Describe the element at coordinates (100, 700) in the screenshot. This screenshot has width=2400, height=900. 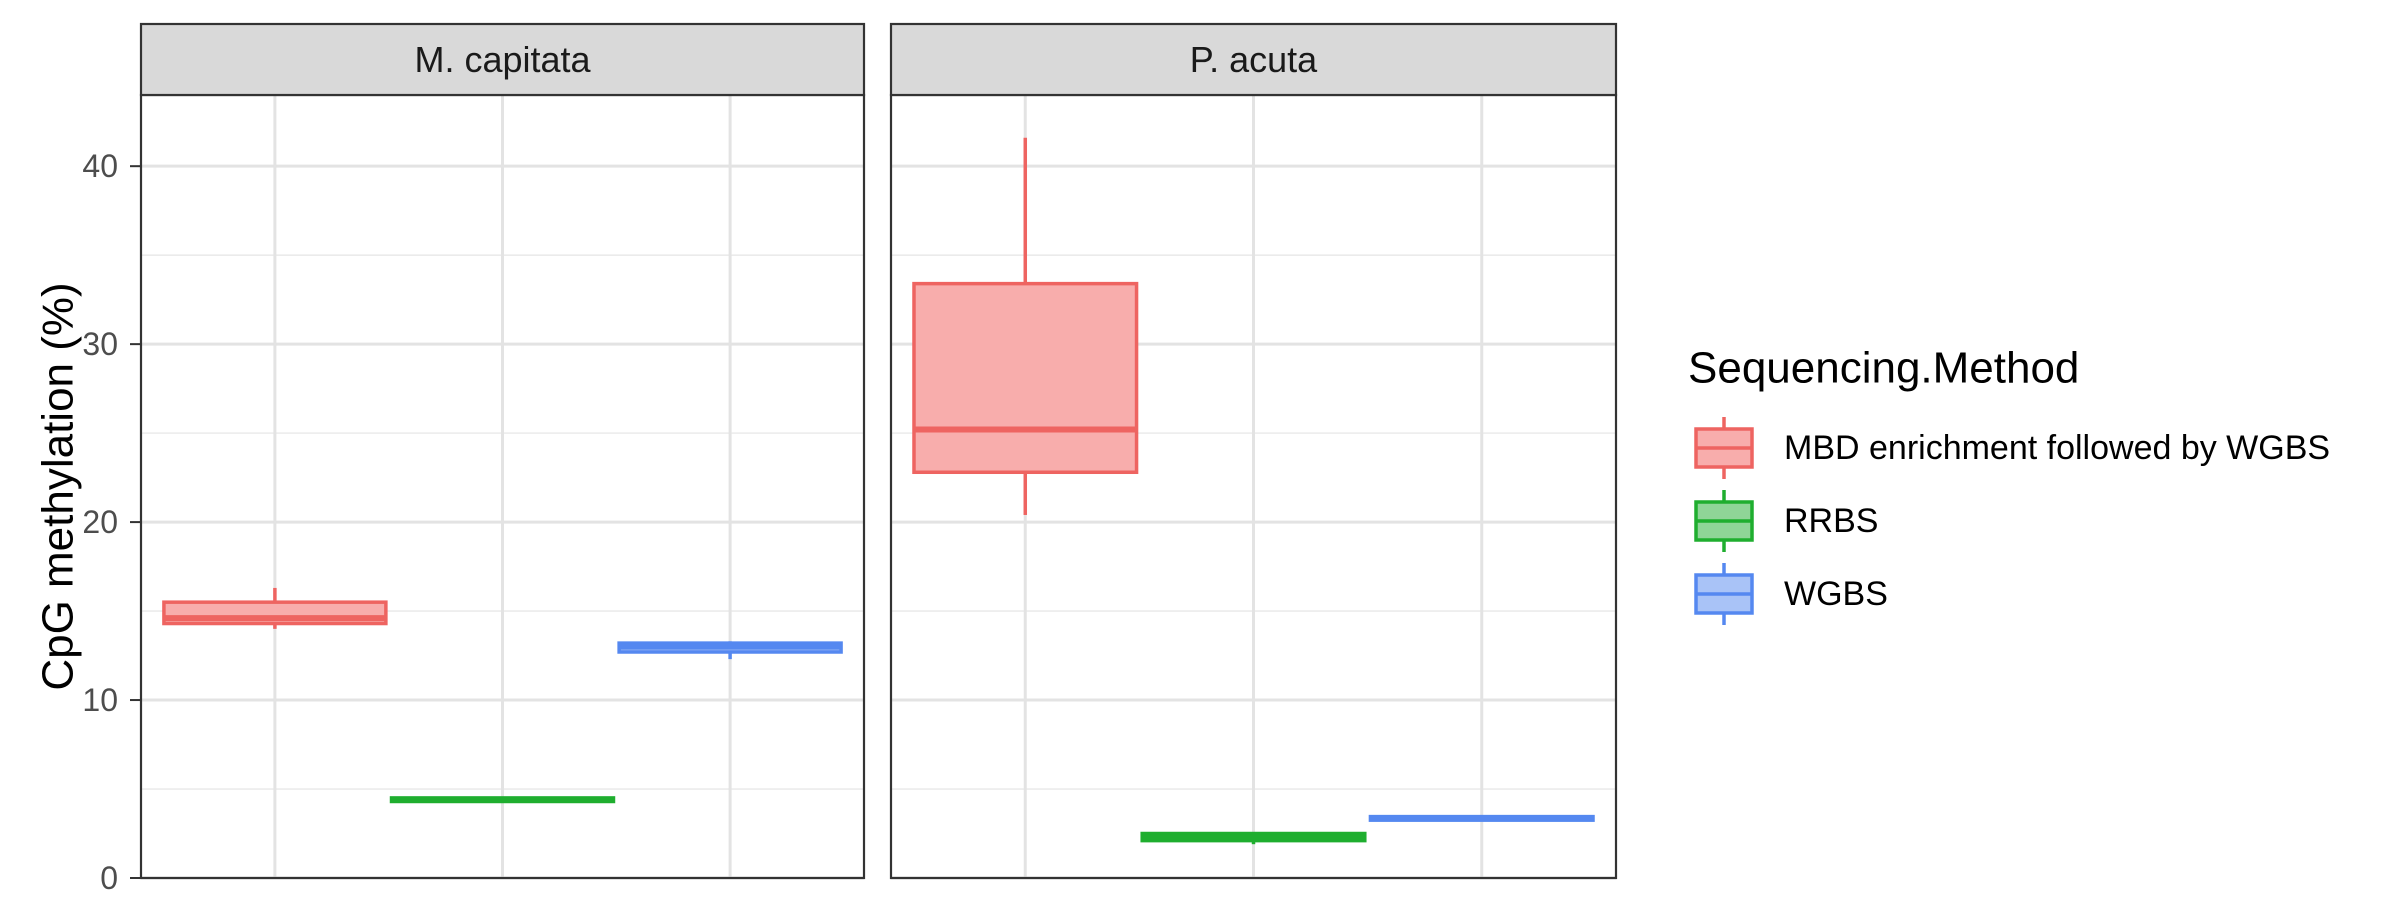
I see `y-tick-label: 10` at that location.